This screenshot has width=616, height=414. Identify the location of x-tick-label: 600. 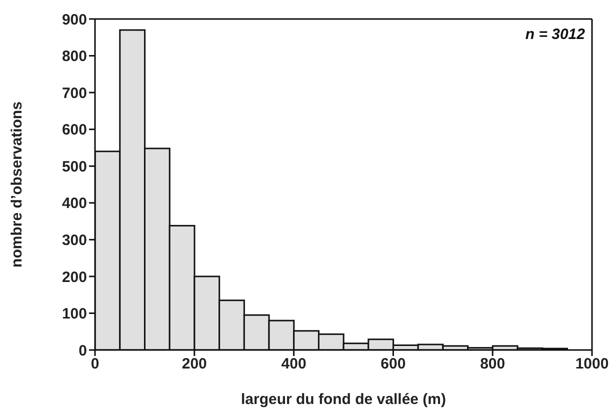
(393, 364).